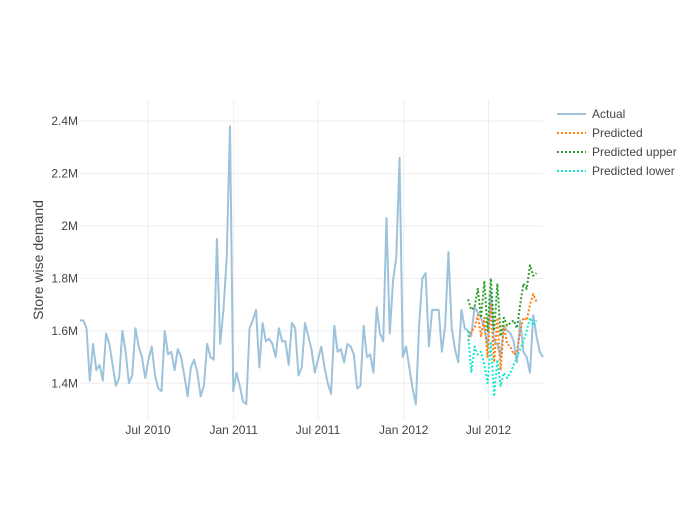 This screenshot has height=505, width=700. Describe the element at coordinates (489, 430) in the screenshot. I see `x-tick-label: Jul 2012` at that location.